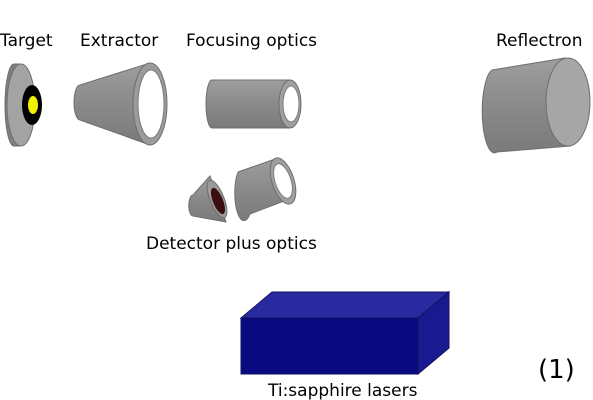 Image resolution: width=593 pixels, height=400 pixels. What do you see at coordinates (253, 104) in the screenshot?
I see `focusing-optics-cylinder` at bounding box center [253, 104].